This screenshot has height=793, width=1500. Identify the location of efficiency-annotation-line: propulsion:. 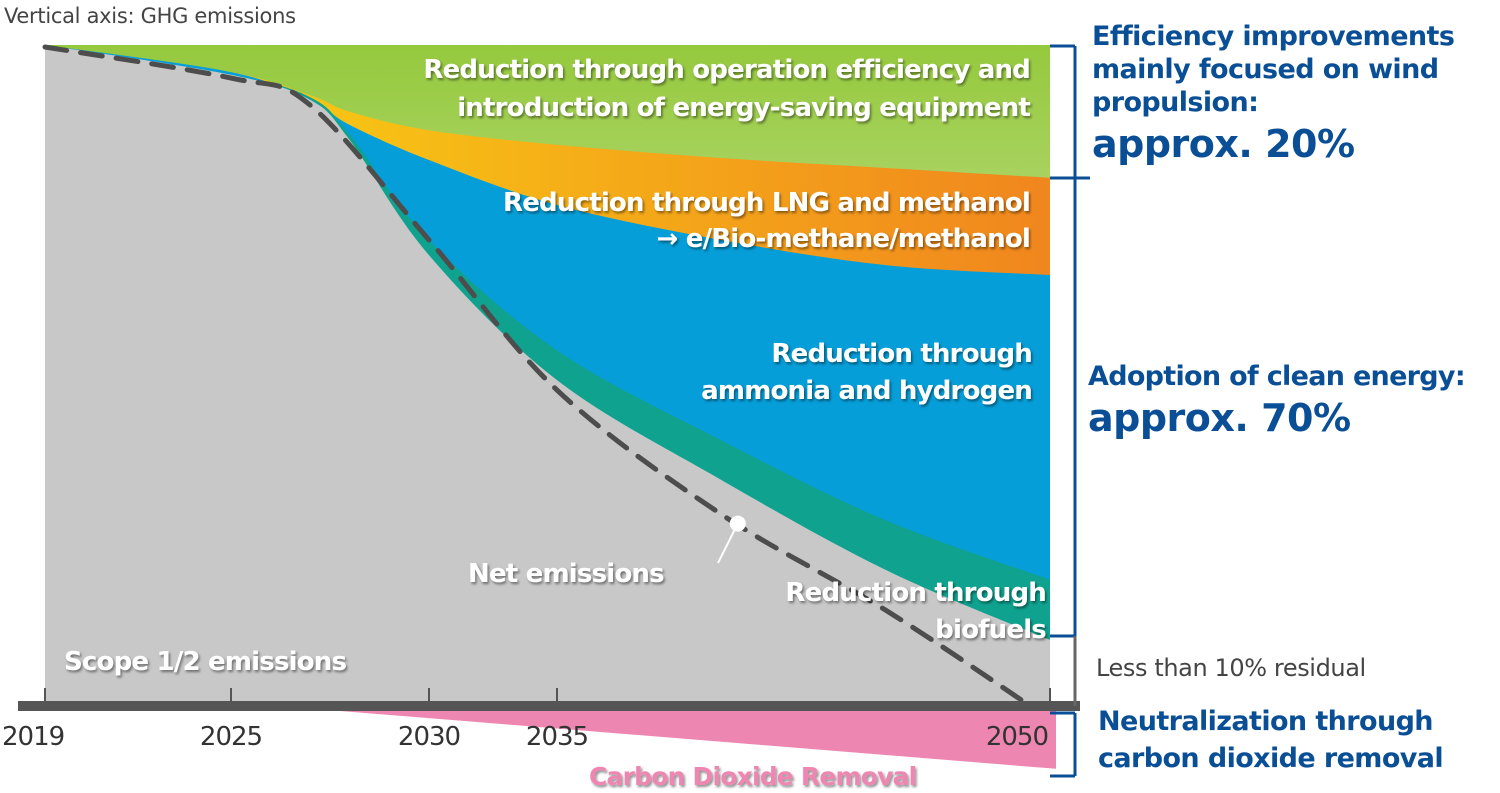
(1175, 102).